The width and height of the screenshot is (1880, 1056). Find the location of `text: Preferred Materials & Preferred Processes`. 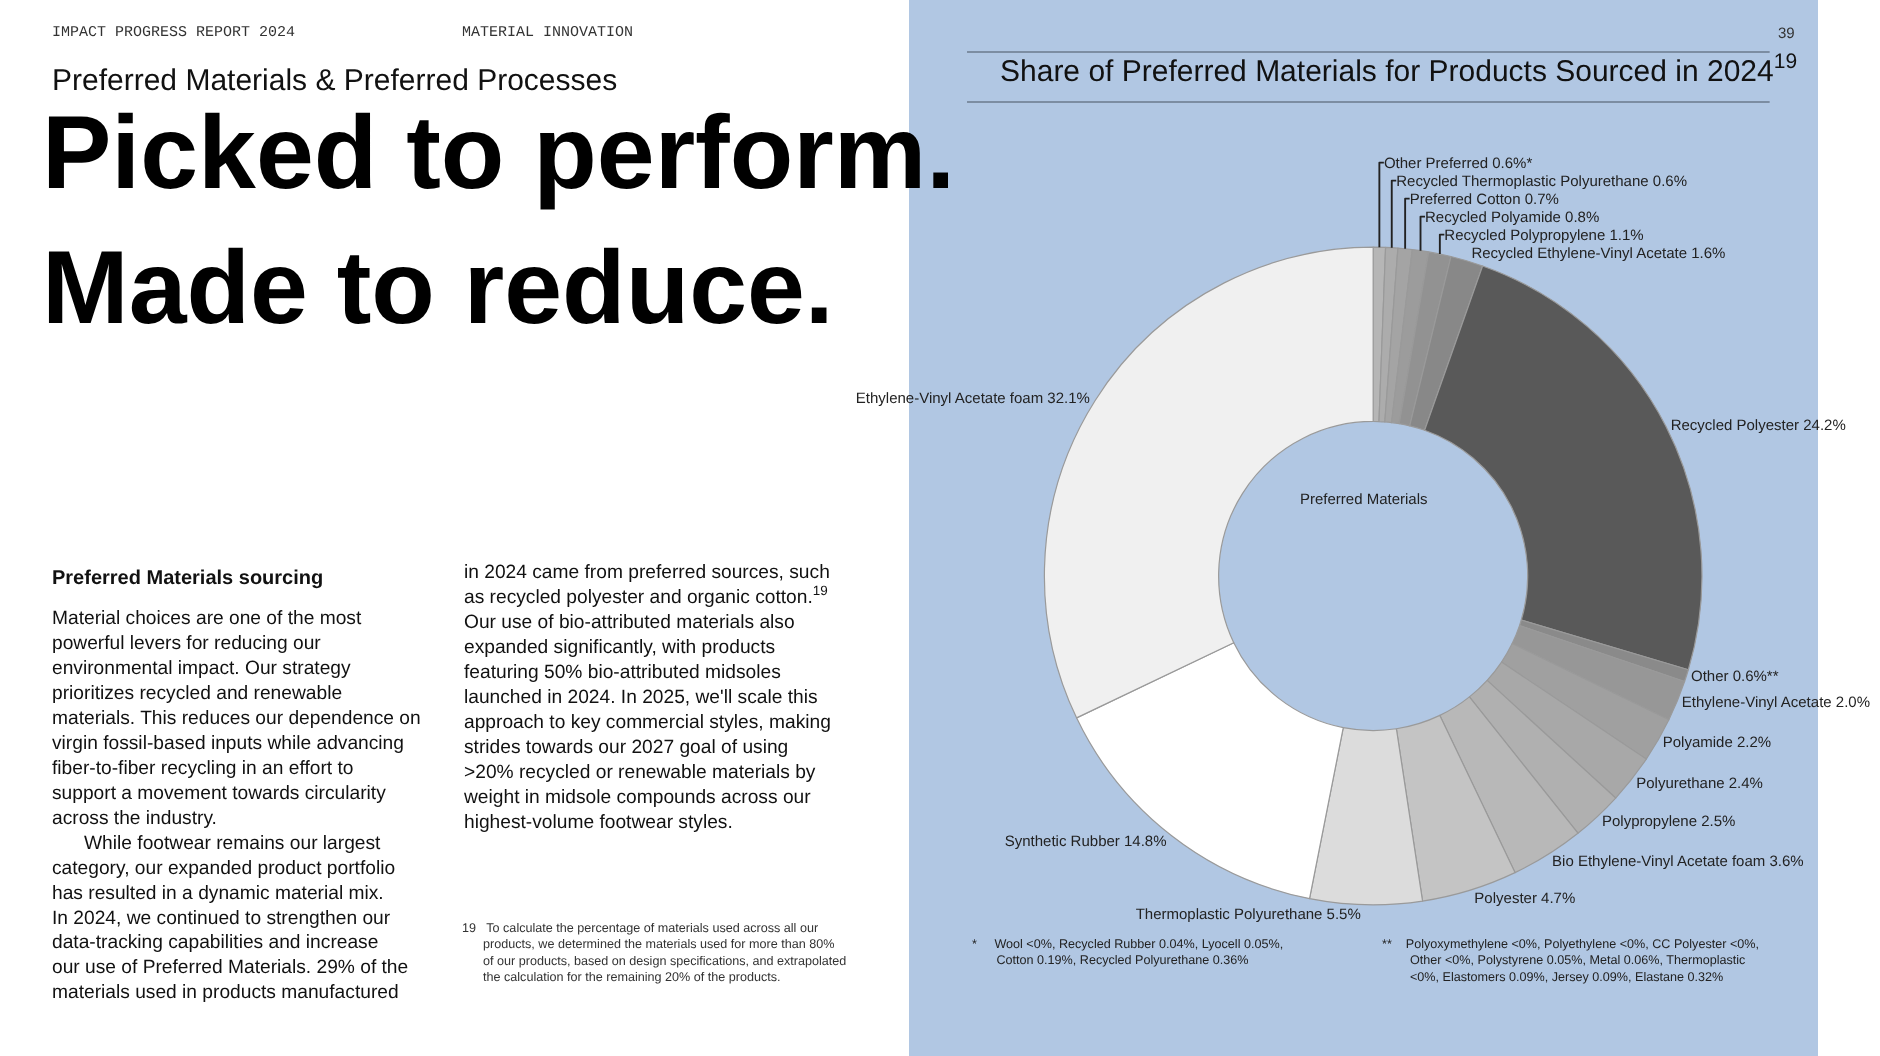

text: Preferred Materials & Preferred Processes is located at coordinates (335, 81).